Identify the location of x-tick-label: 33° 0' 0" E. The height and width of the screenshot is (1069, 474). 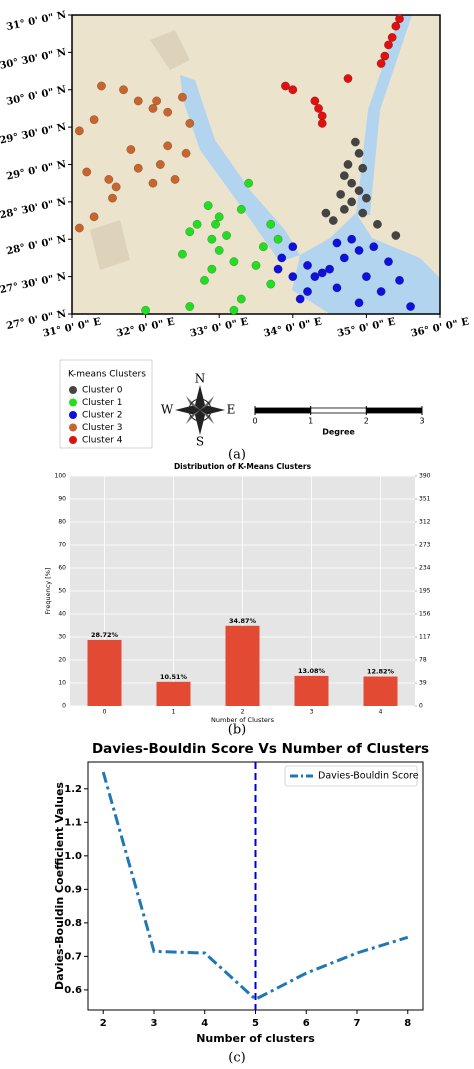
(219, 327).